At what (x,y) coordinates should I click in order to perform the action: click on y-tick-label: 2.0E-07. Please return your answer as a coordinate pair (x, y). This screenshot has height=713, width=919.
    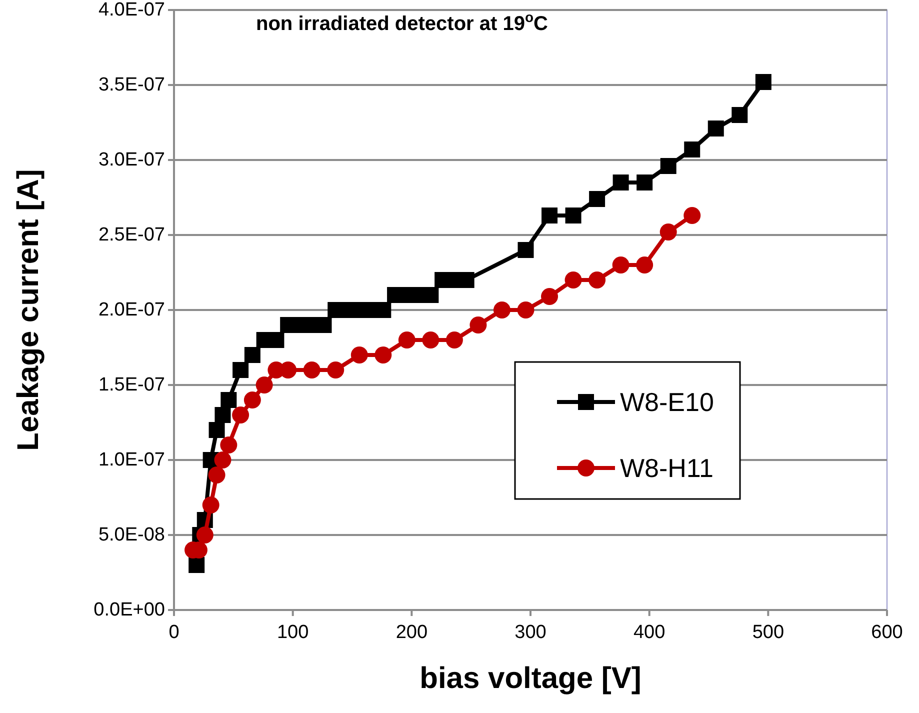
    Looking at the image, I should click on (131, 310).